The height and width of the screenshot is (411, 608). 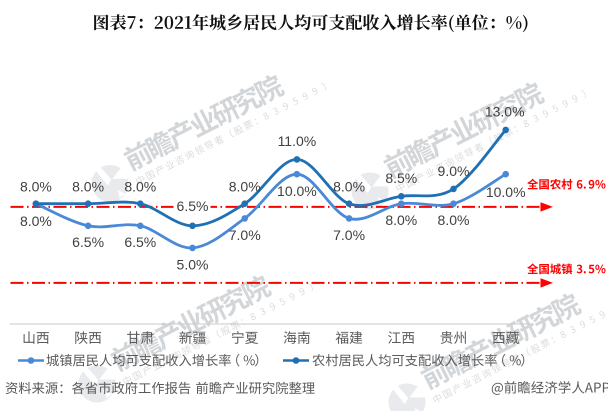 I want to click on svg-text: 9.0%, so click(x=454, y=171).